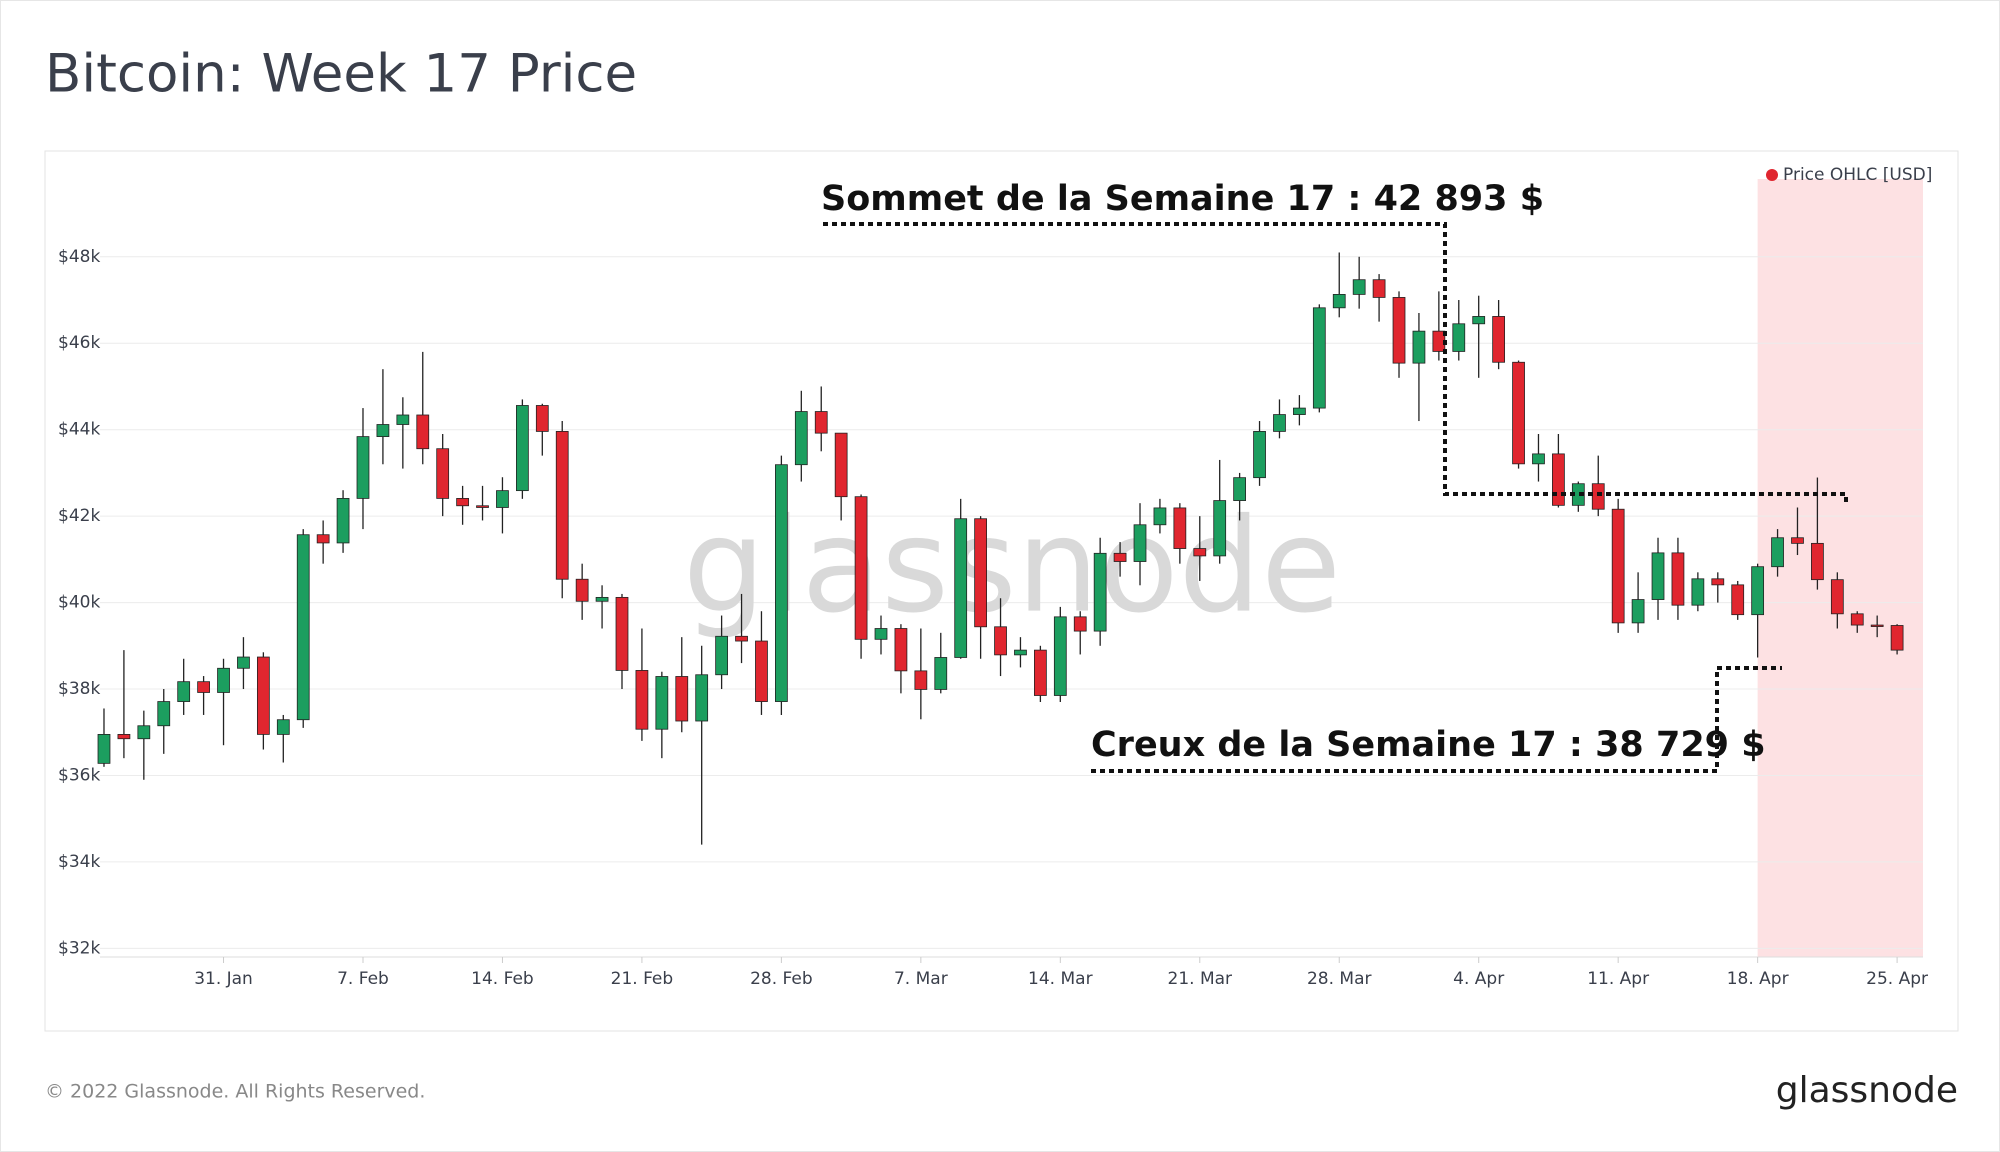 This screenshot has width=2000, height=1152. What do you see at coordinates (79, 689) in the screenshot?
I see `y-tick-label: $38k` at bounding box center [79, 689].